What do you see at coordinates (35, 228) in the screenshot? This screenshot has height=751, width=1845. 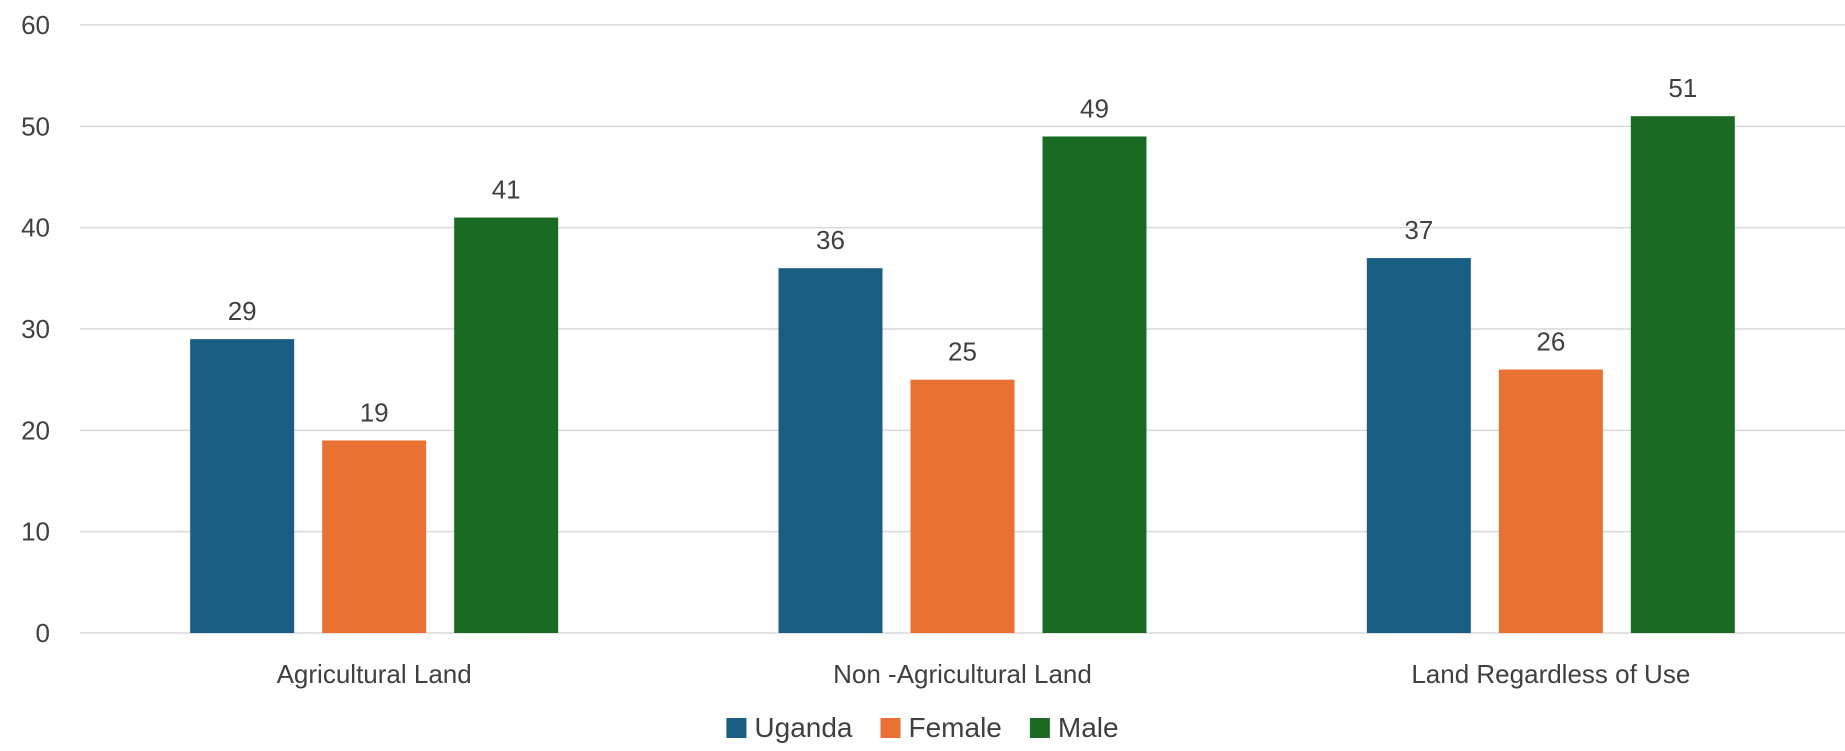 I see `y-tick-label: 40` at bounding box center [35, 228].